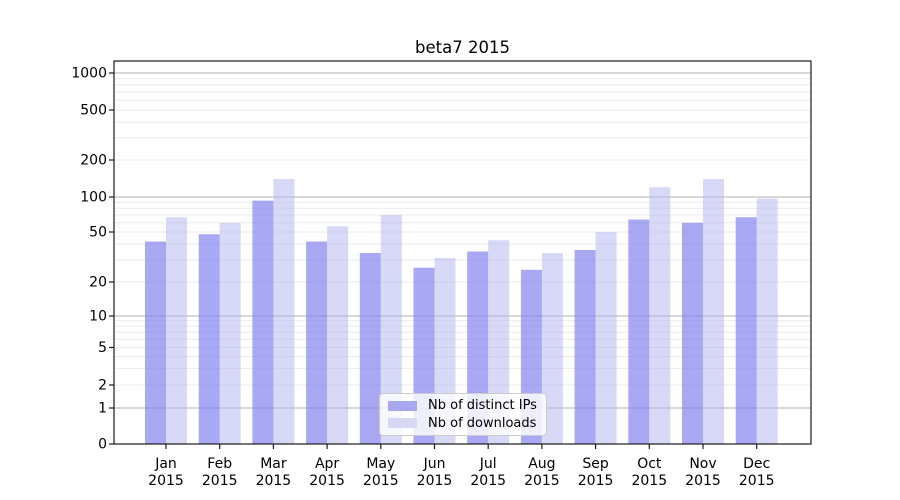  Describe the element at coordinates (649, 464) in the screenshot. I see `x-tick-label-month: Oct` at that location.